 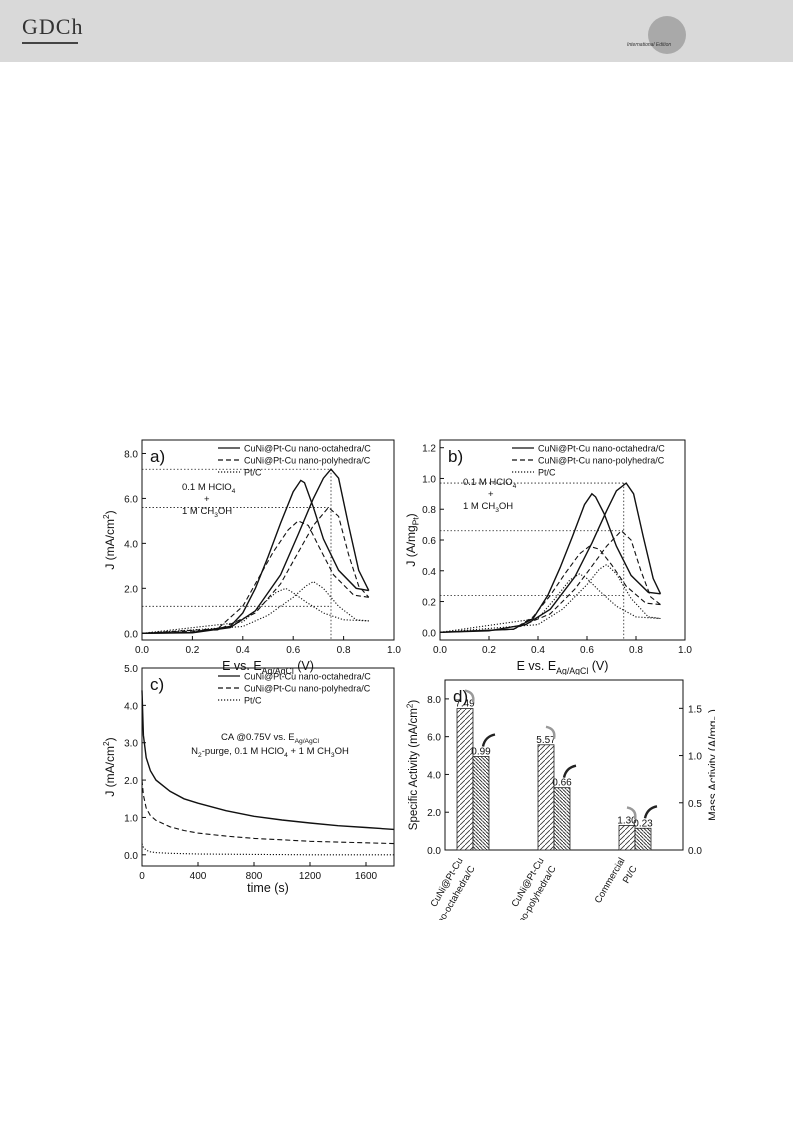 What do you see at coordinates (207, 512) in the screenshot?
I see `electrolyte-annotation-methanol: 1 M CH3OH` at bounding box center [207, 512].